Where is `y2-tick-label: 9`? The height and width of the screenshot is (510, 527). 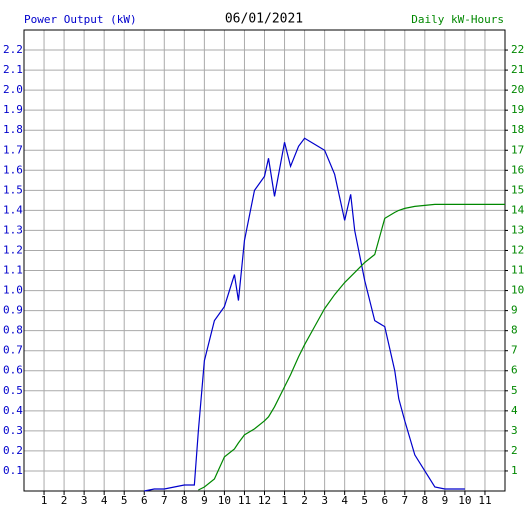
y2-tick-label: 9 is located at coordinates (514, 310).